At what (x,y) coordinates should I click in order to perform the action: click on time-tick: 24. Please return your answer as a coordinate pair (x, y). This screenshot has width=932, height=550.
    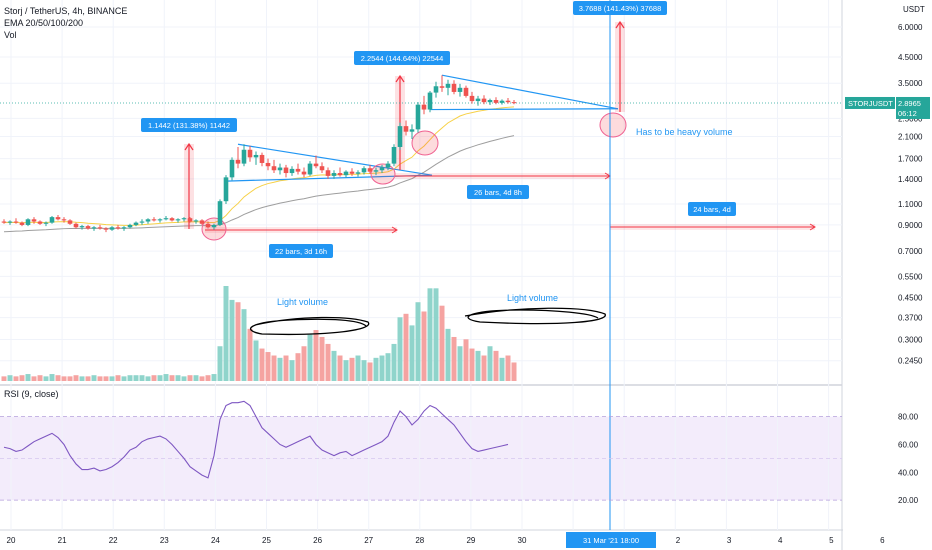
    Looking at the image, I should click on (215, 540).